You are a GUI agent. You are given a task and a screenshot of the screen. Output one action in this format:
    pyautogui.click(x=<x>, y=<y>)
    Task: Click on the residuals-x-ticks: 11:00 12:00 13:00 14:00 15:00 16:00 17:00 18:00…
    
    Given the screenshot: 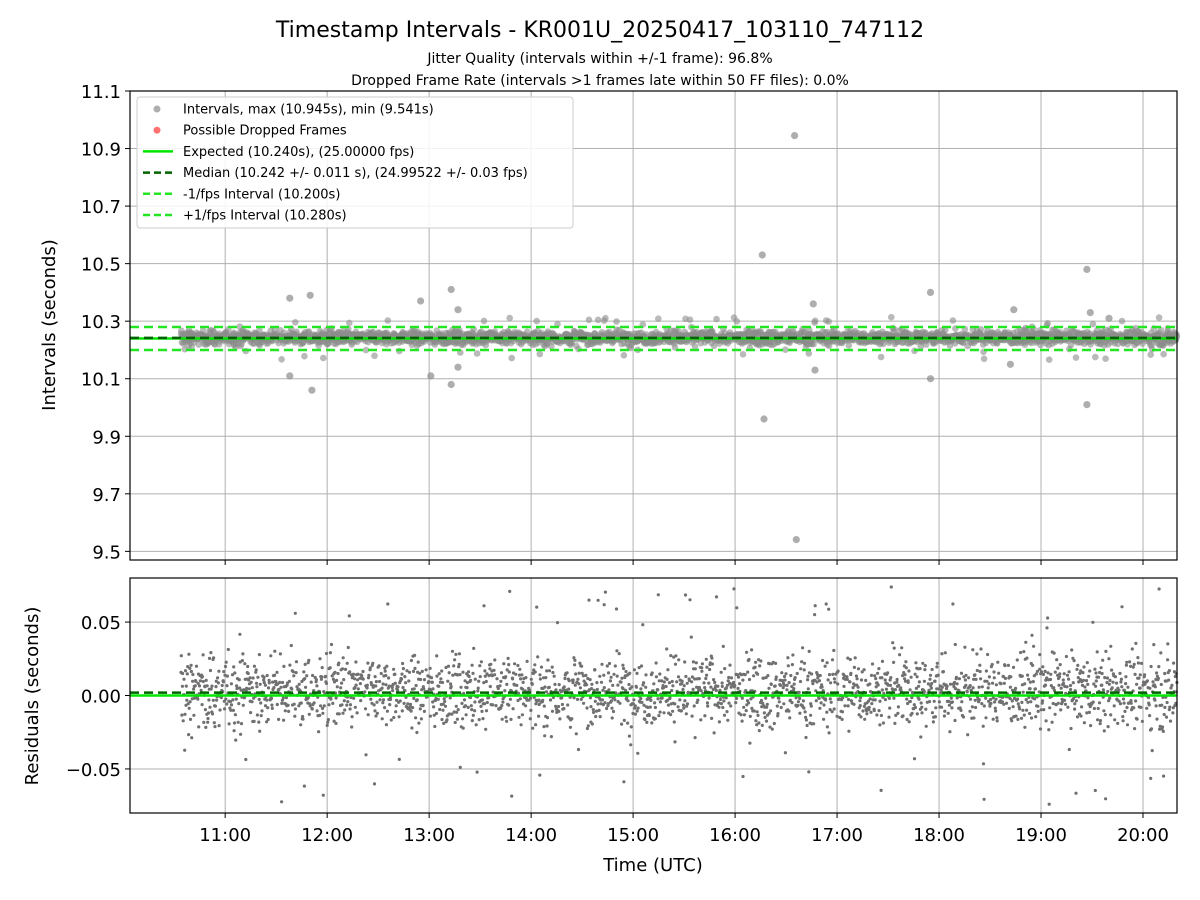 What is the action you would take?
    pyautogui.click(x=684, y=829)
    